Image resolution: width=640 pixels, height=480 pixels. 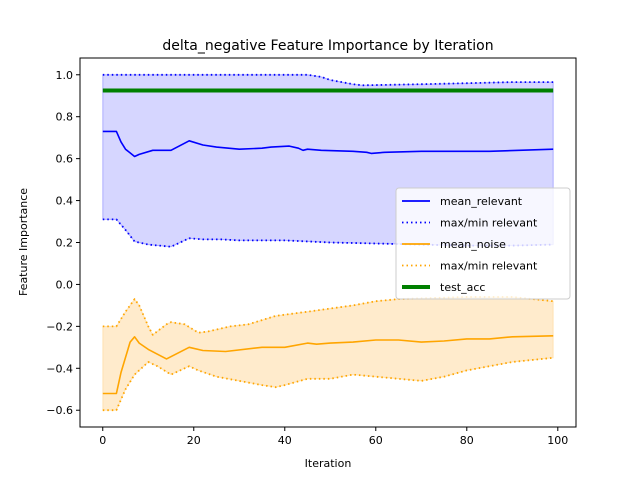 I want to click on mean-noise-line, so click(x=328, y=365).